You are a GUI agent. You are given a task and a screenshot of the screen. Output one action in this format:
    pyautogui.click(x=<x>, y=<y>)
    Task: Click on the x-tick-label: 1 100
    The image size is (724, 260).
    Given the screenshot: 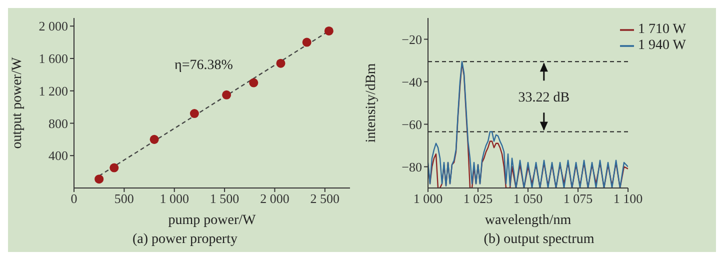 What is the action you would take?
    pyautogui.click(x=628, y=198)
    